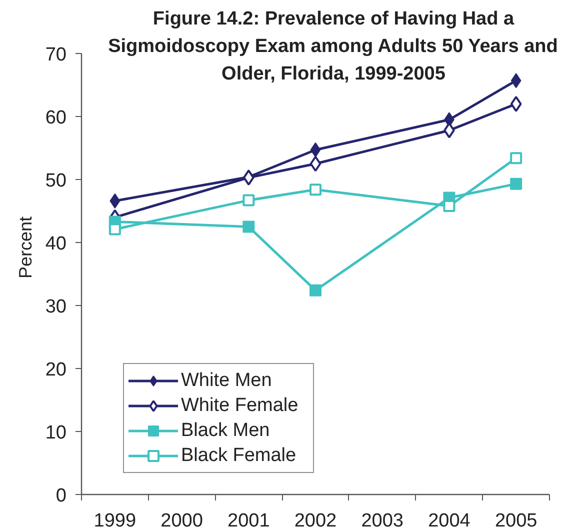 This screenshot has height=531, width=576. I want to click on legend-label: White Female, so click(240, 406).